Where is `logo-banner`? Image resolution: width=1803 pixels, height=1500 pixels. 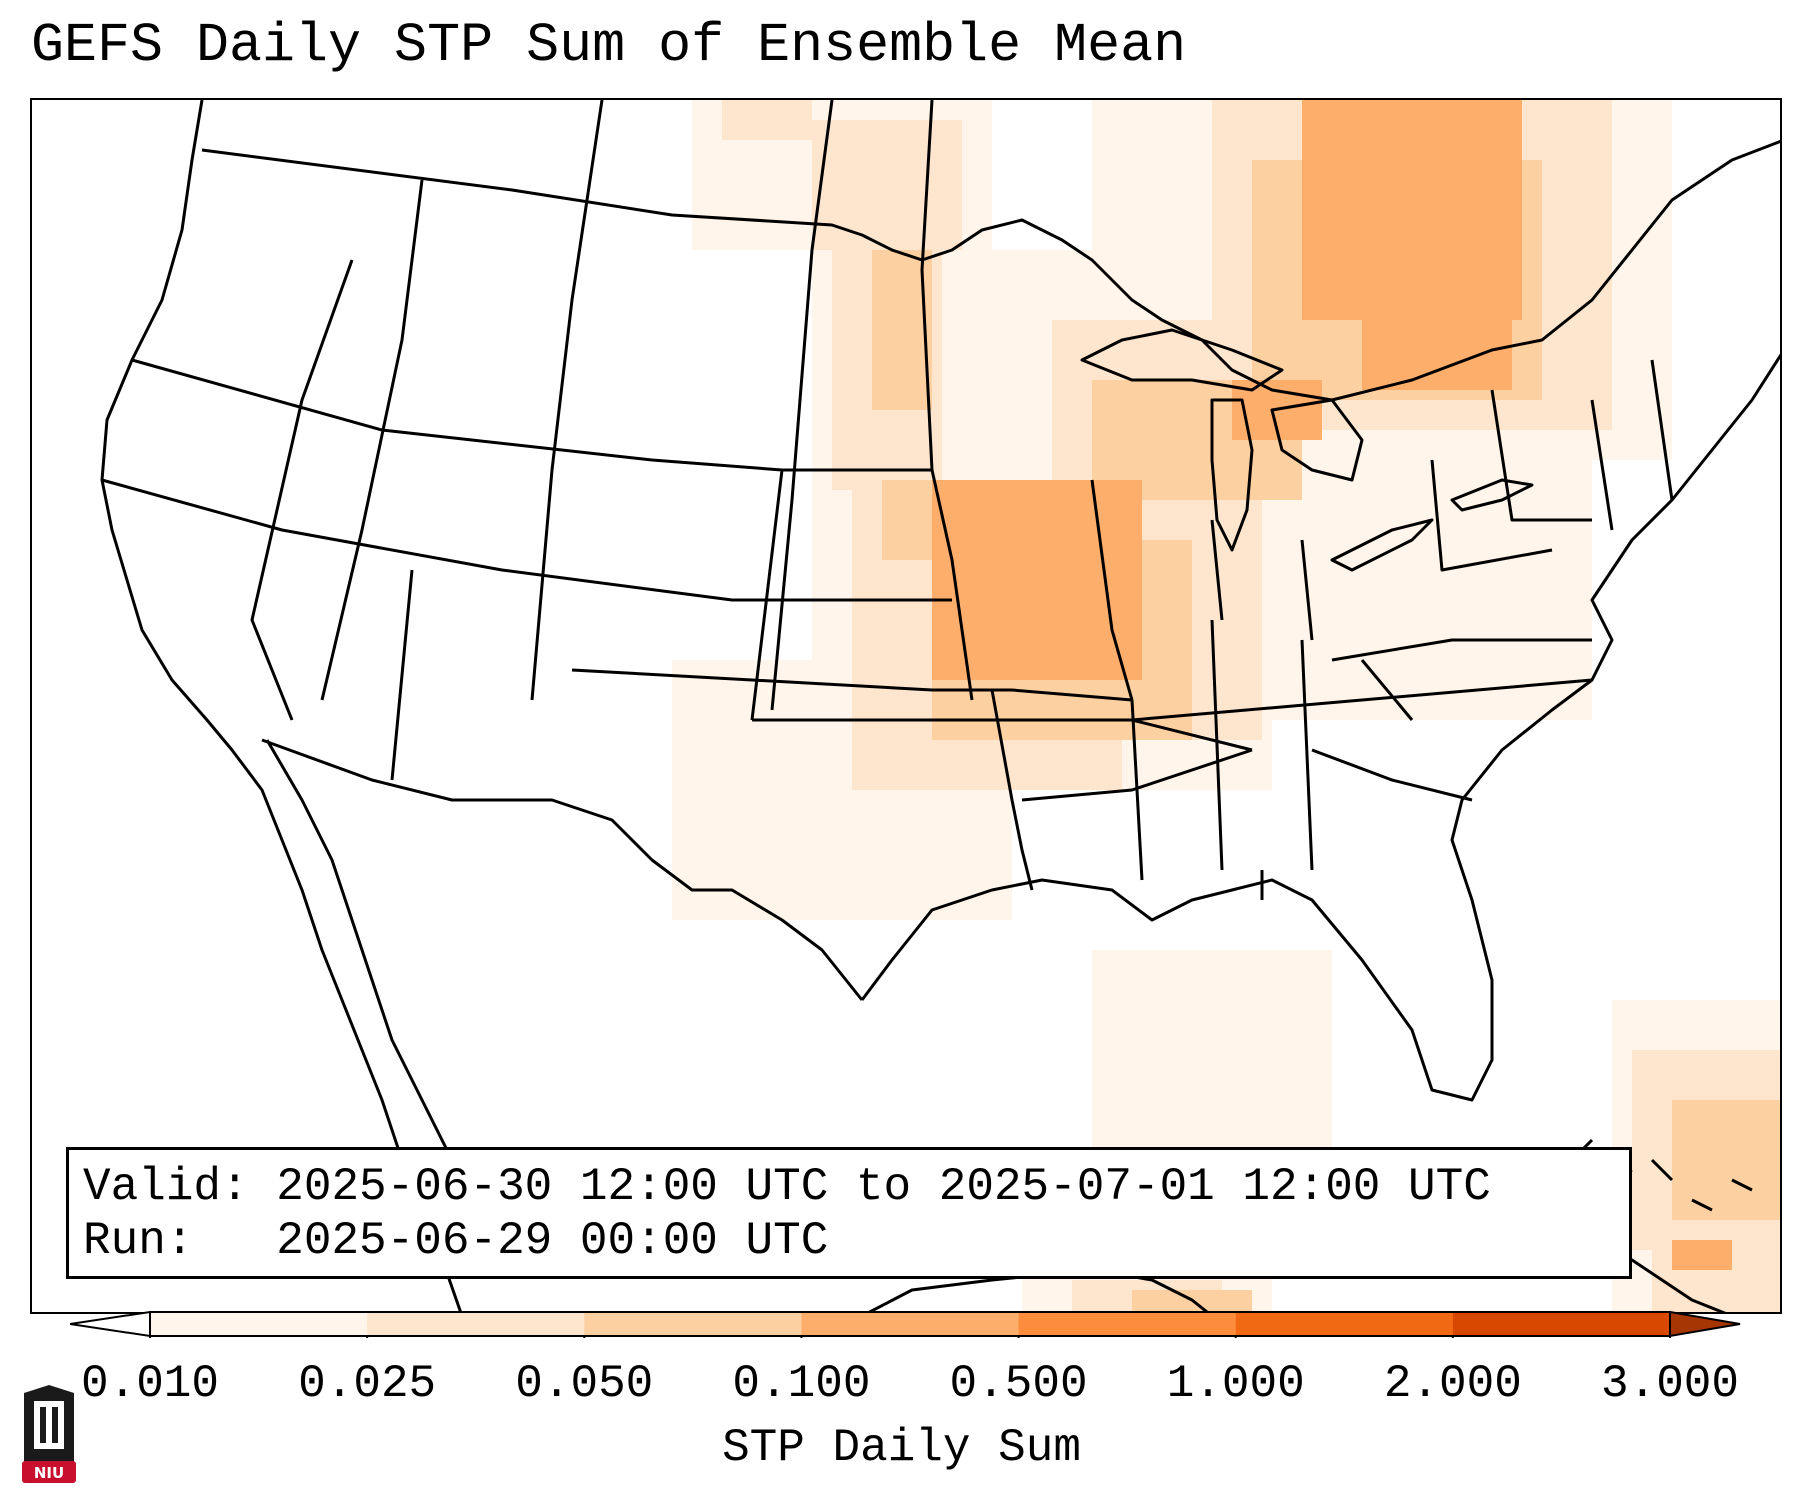 logo-banner is located at coordinates (49, 1472).